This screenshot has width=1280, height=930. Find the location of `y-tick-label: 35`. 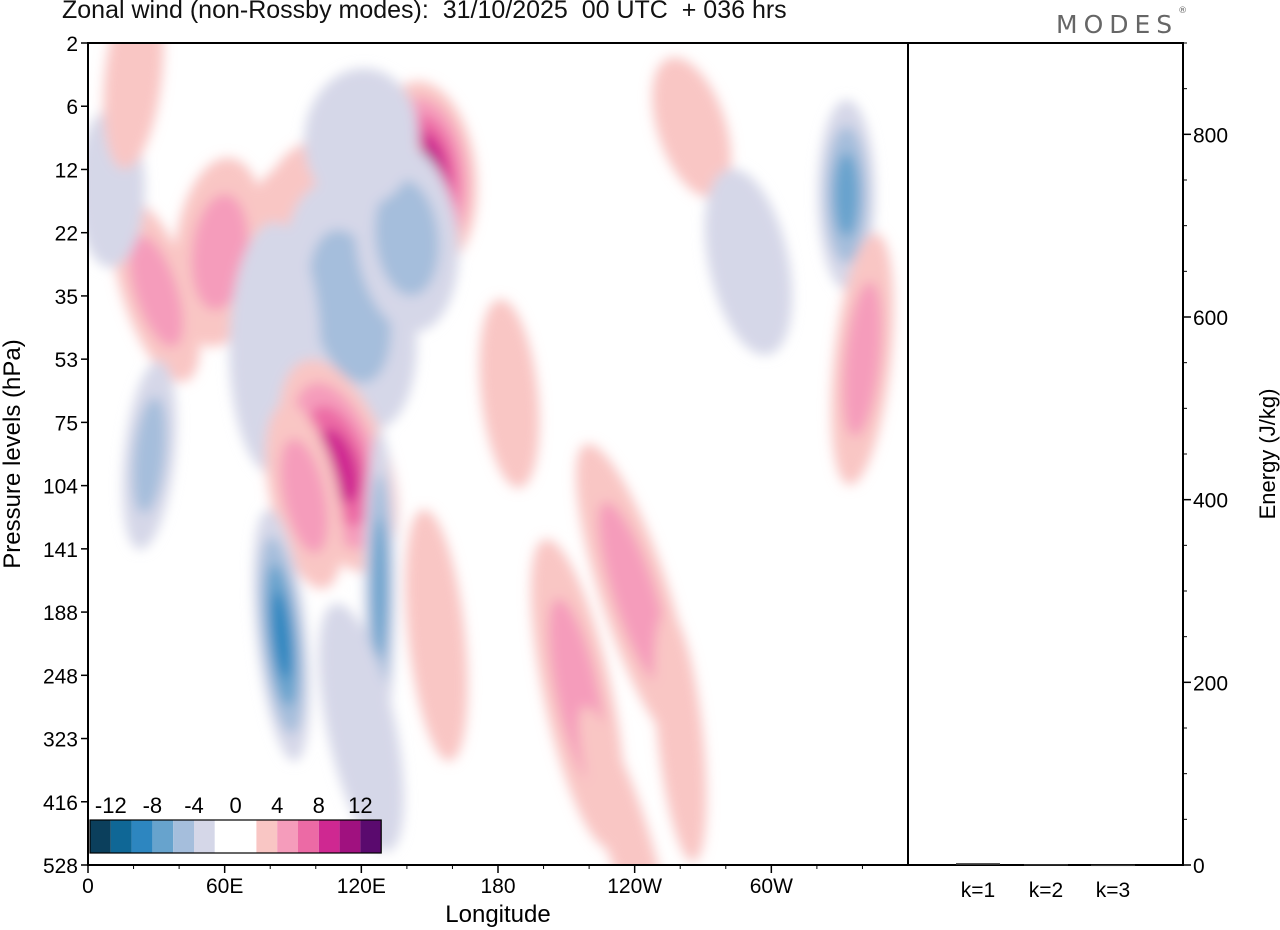

y-tick-label: 35 is located at coordinates (66, 297).